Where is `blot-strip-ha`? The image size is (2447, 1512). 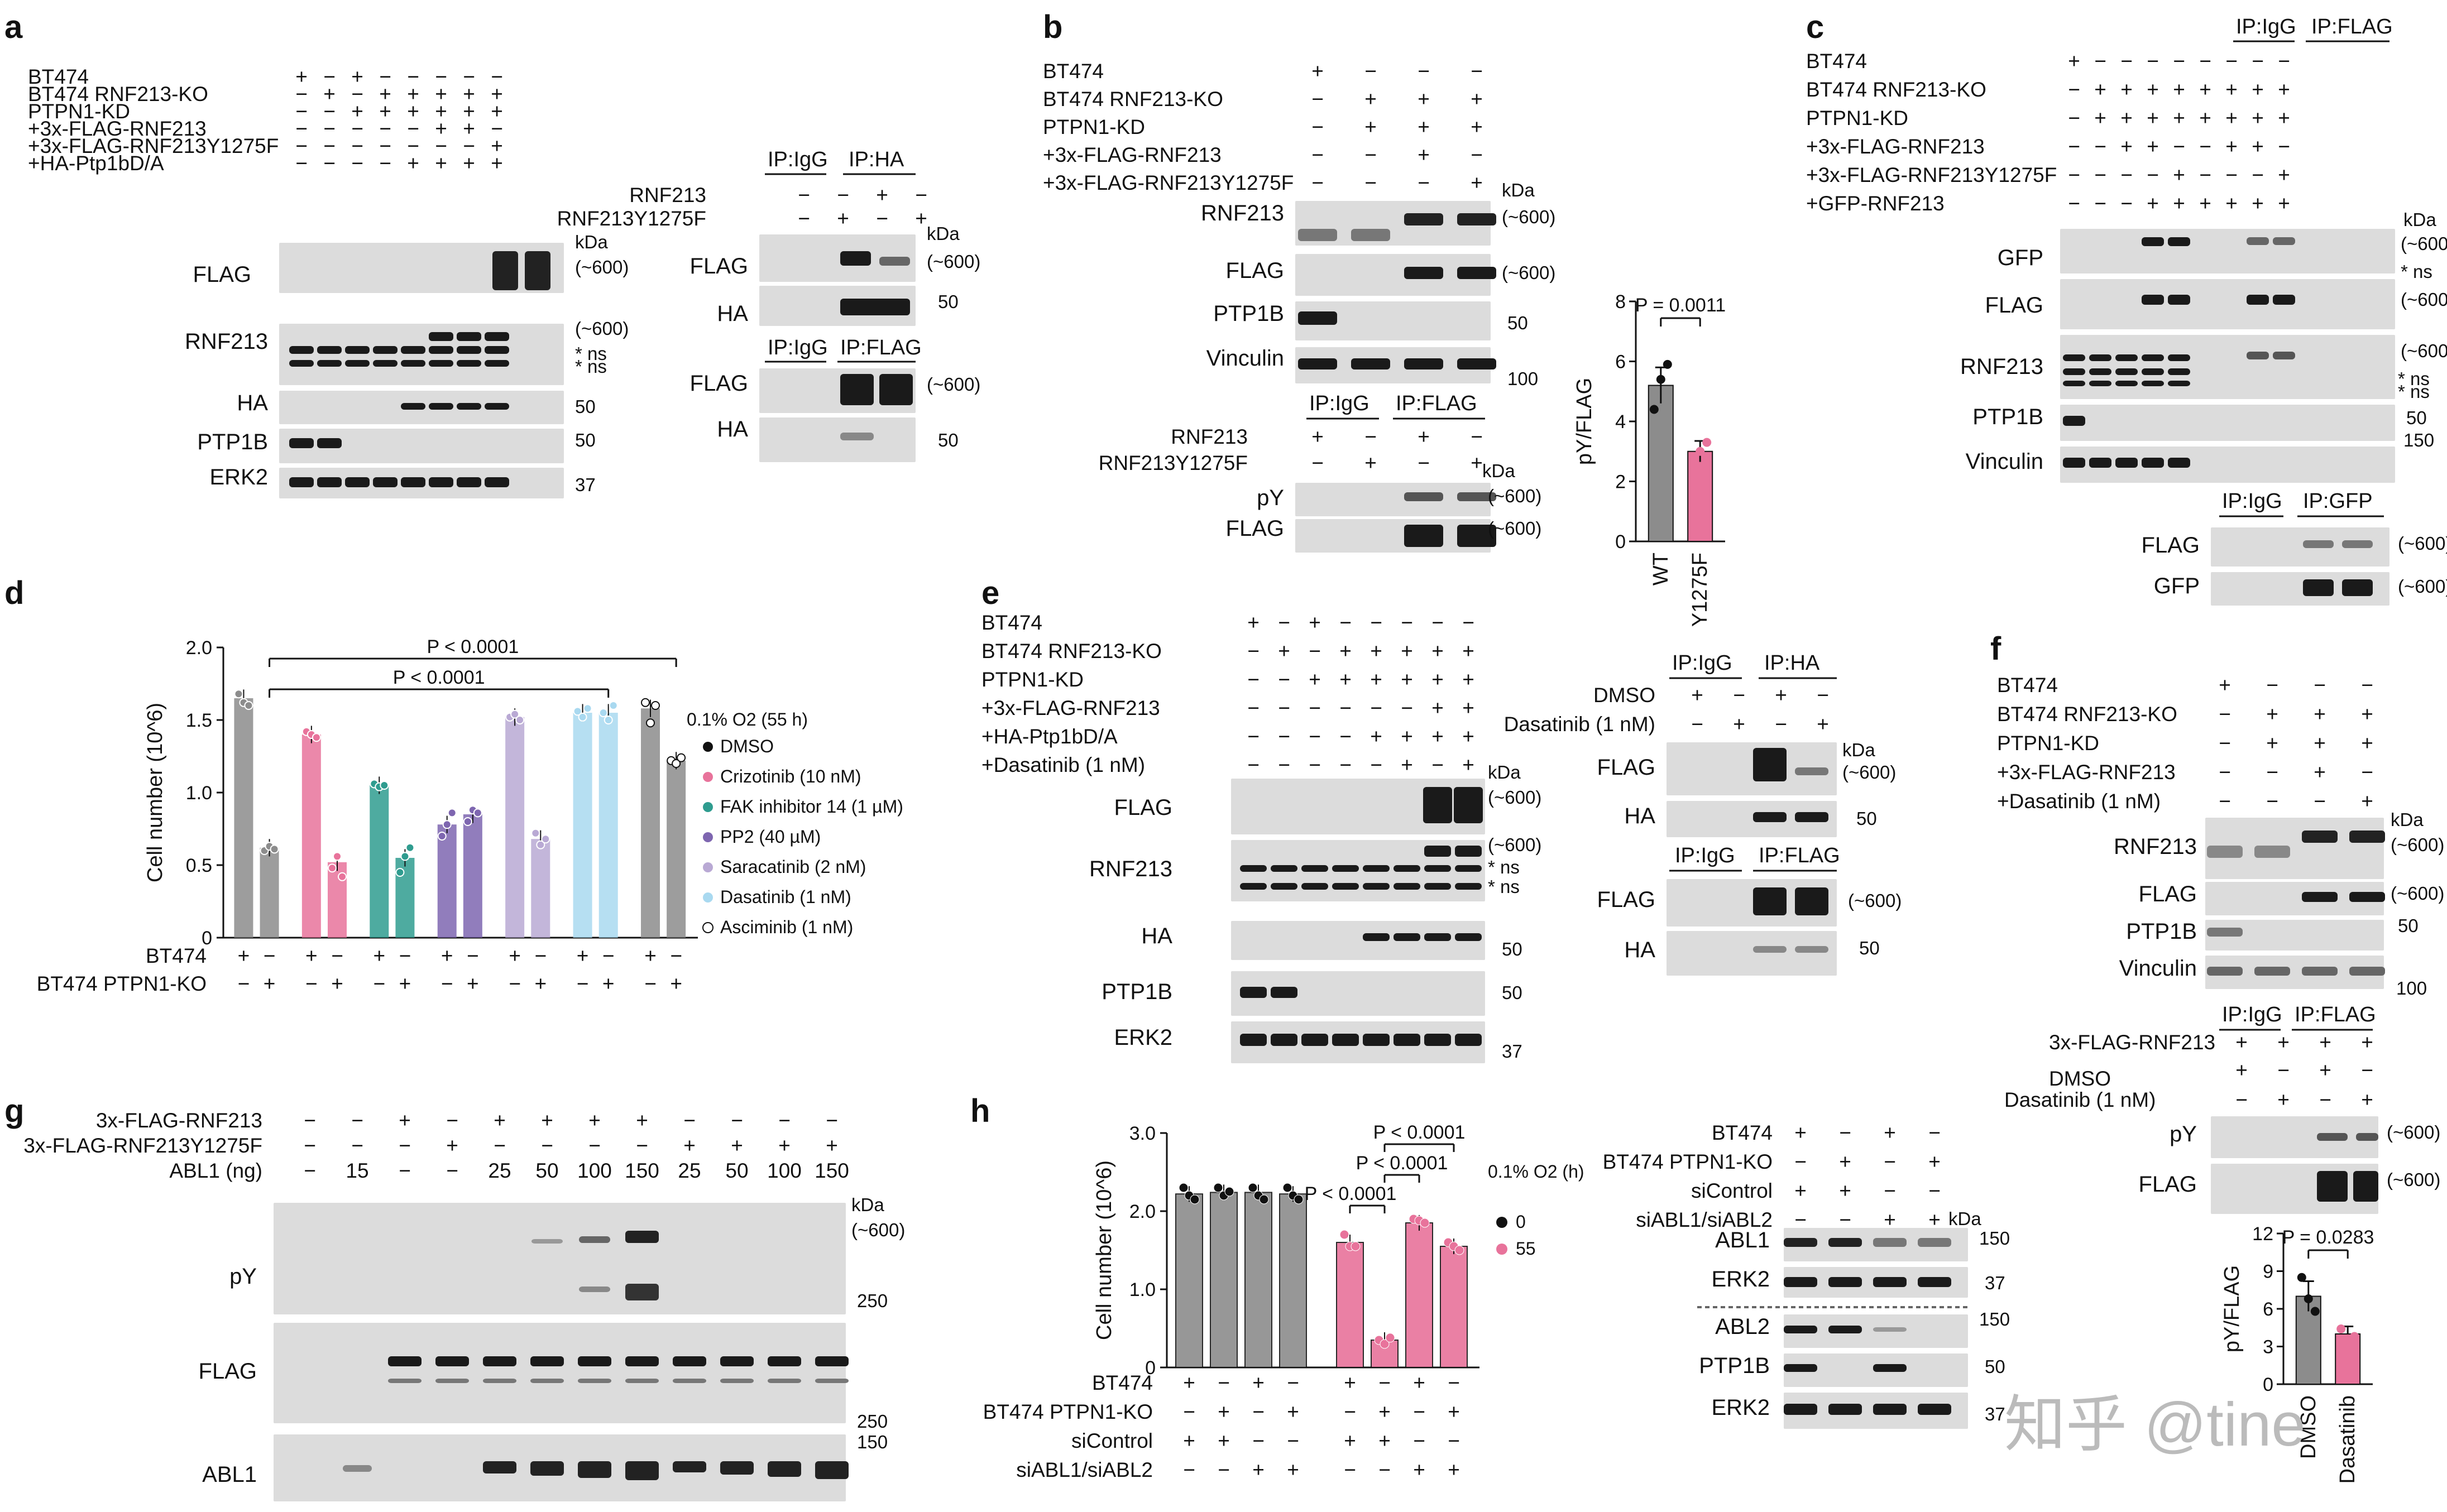
blot-strip-ha is located at coordinates (1358, 940).